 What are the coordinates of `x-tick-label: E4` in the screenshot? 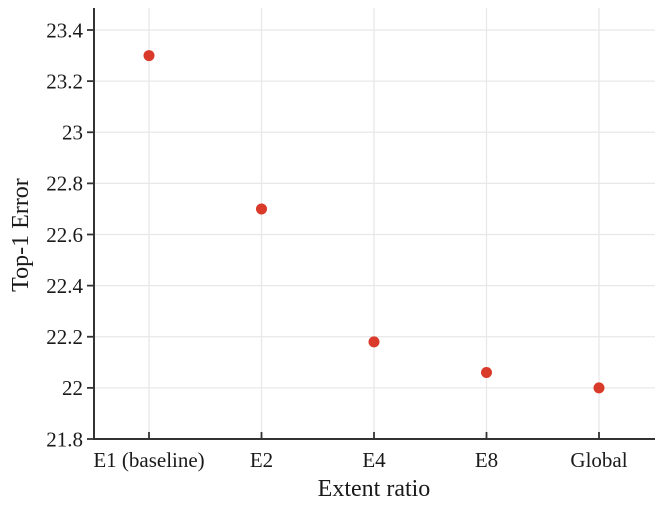 It's located at (374, 460).